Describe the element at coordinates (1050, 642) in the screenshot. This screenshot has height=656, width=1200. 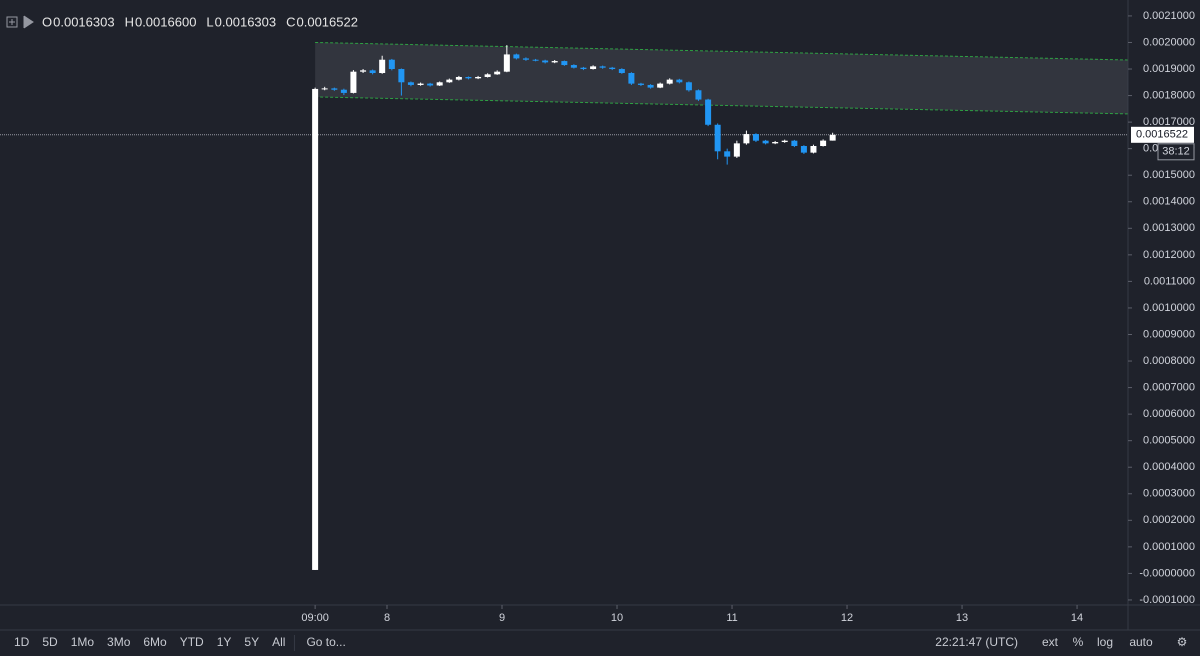
I see `option-button: ext` at that location.